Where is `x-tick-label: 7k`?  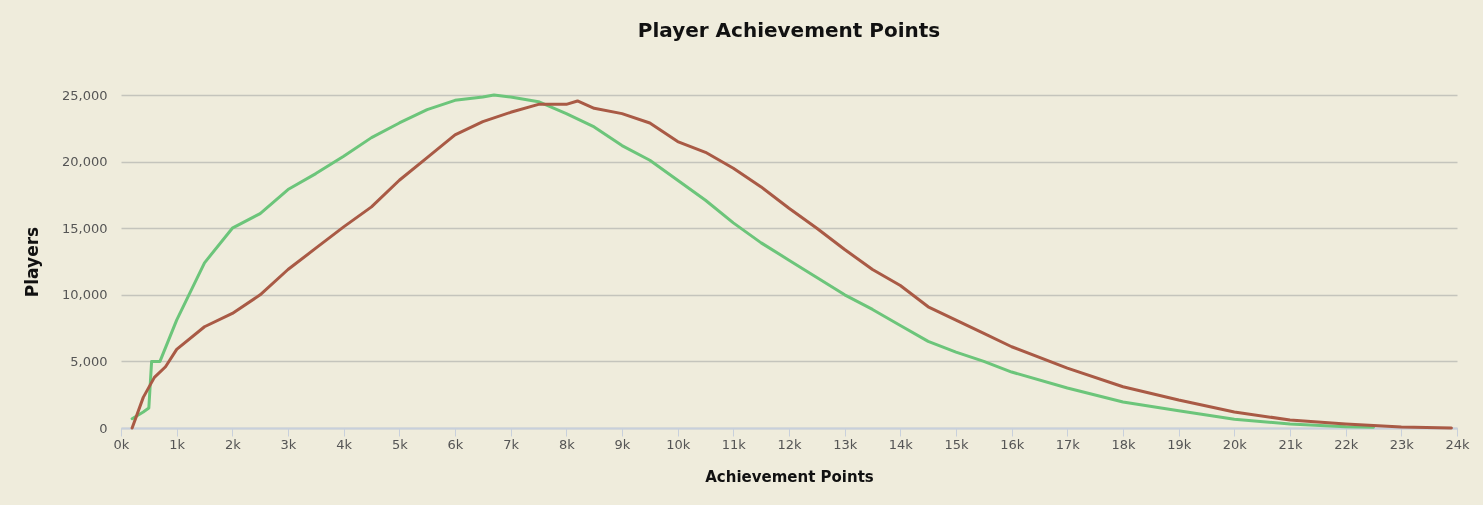
x-tick-label: 7k is located at coordinates (511, 444).